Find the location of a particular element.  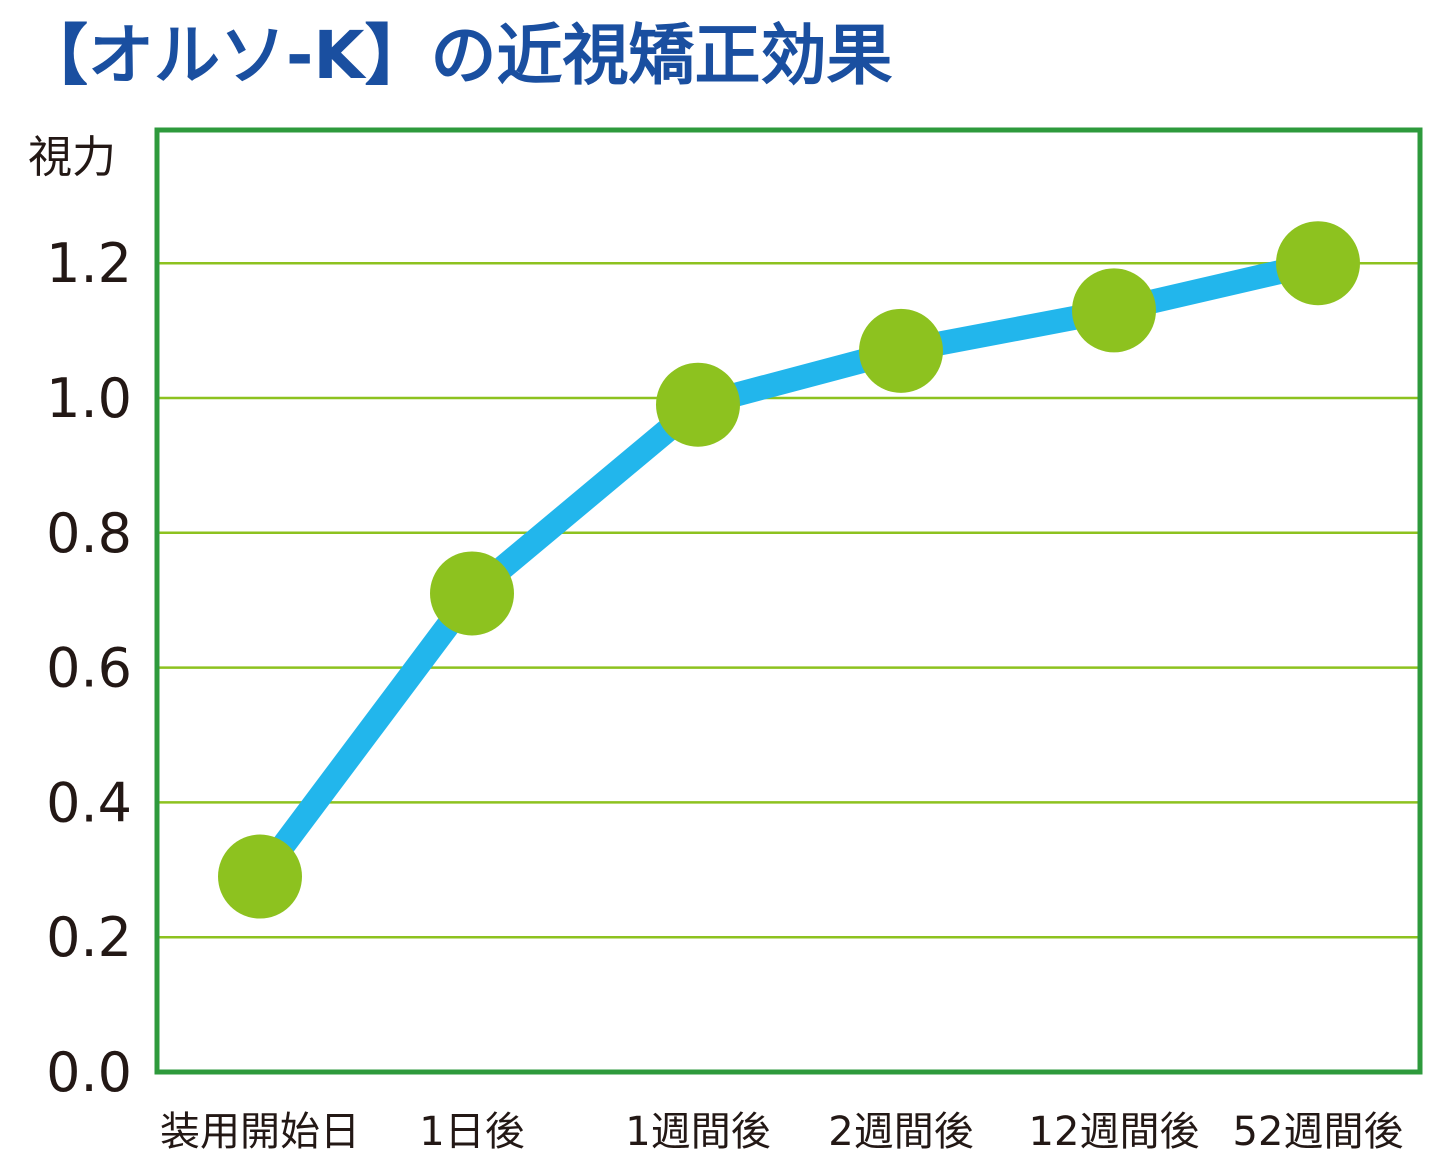

y-tick-0.4: 0.4 is located at coordinates (89, 802).